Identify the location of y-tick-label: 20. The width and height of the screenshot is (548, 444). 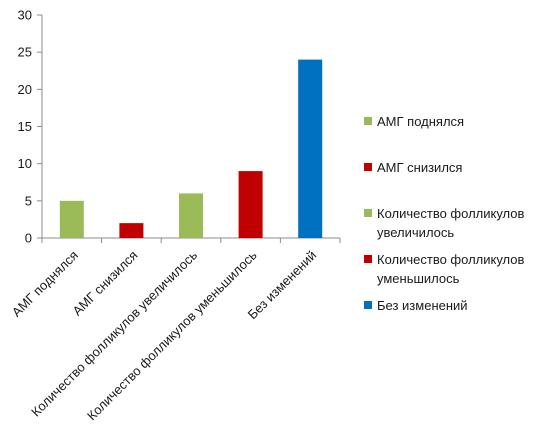
(25, 89).